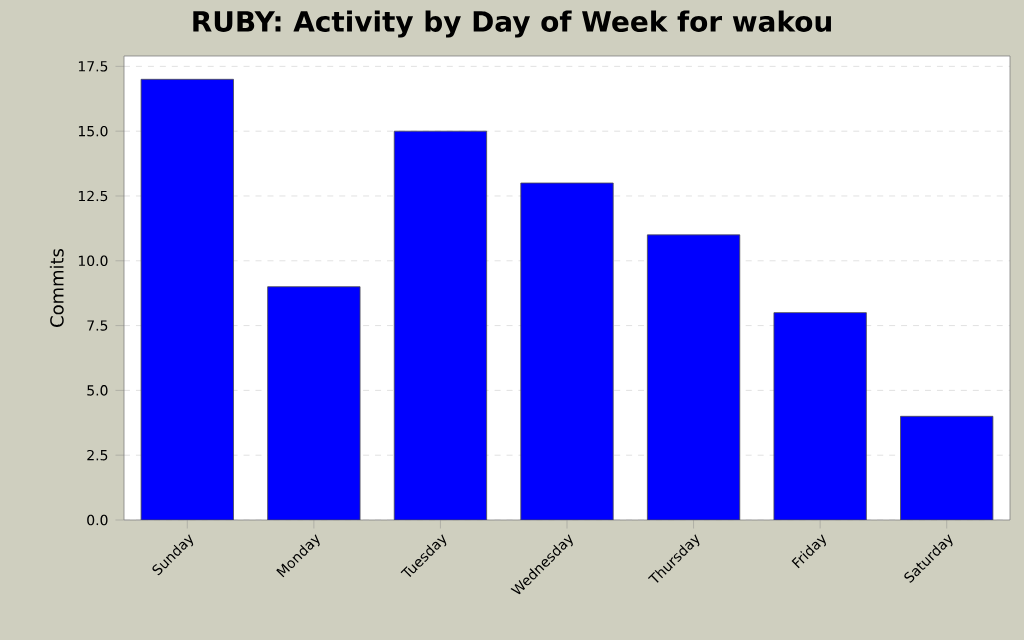  What do you see at coordinates (56, 287) in the screenshot?
I see `y-axis-title: Commits` at bounding box center [56, 287].